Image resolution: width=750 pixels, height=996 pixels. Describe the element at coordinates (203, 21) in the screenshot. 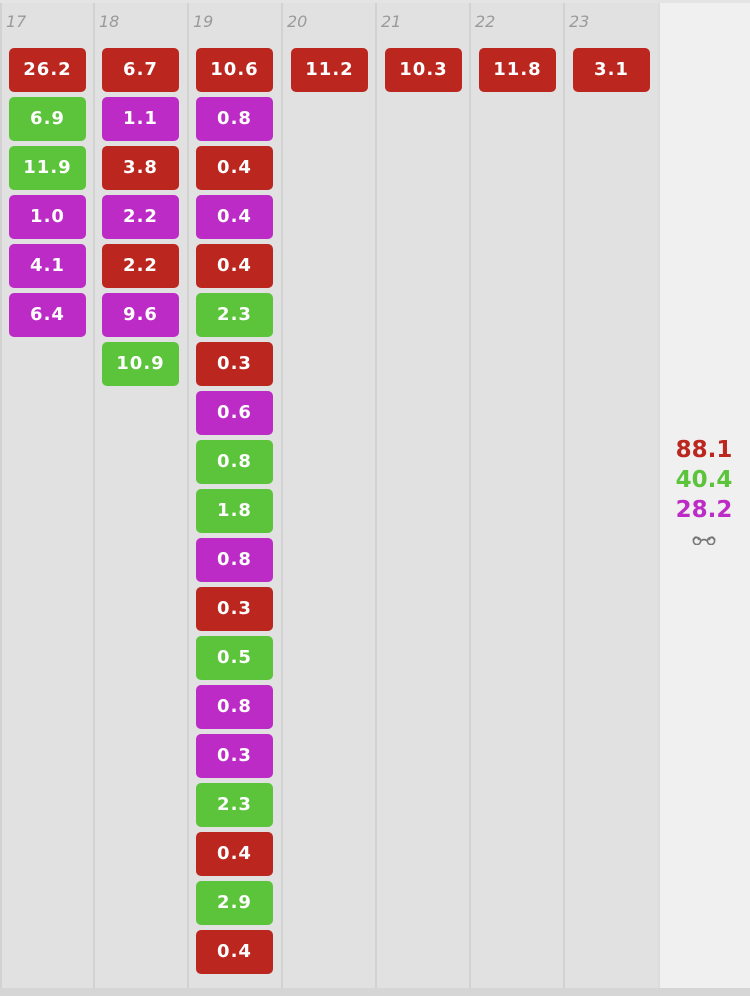

I see `day-number: 19` at that location.